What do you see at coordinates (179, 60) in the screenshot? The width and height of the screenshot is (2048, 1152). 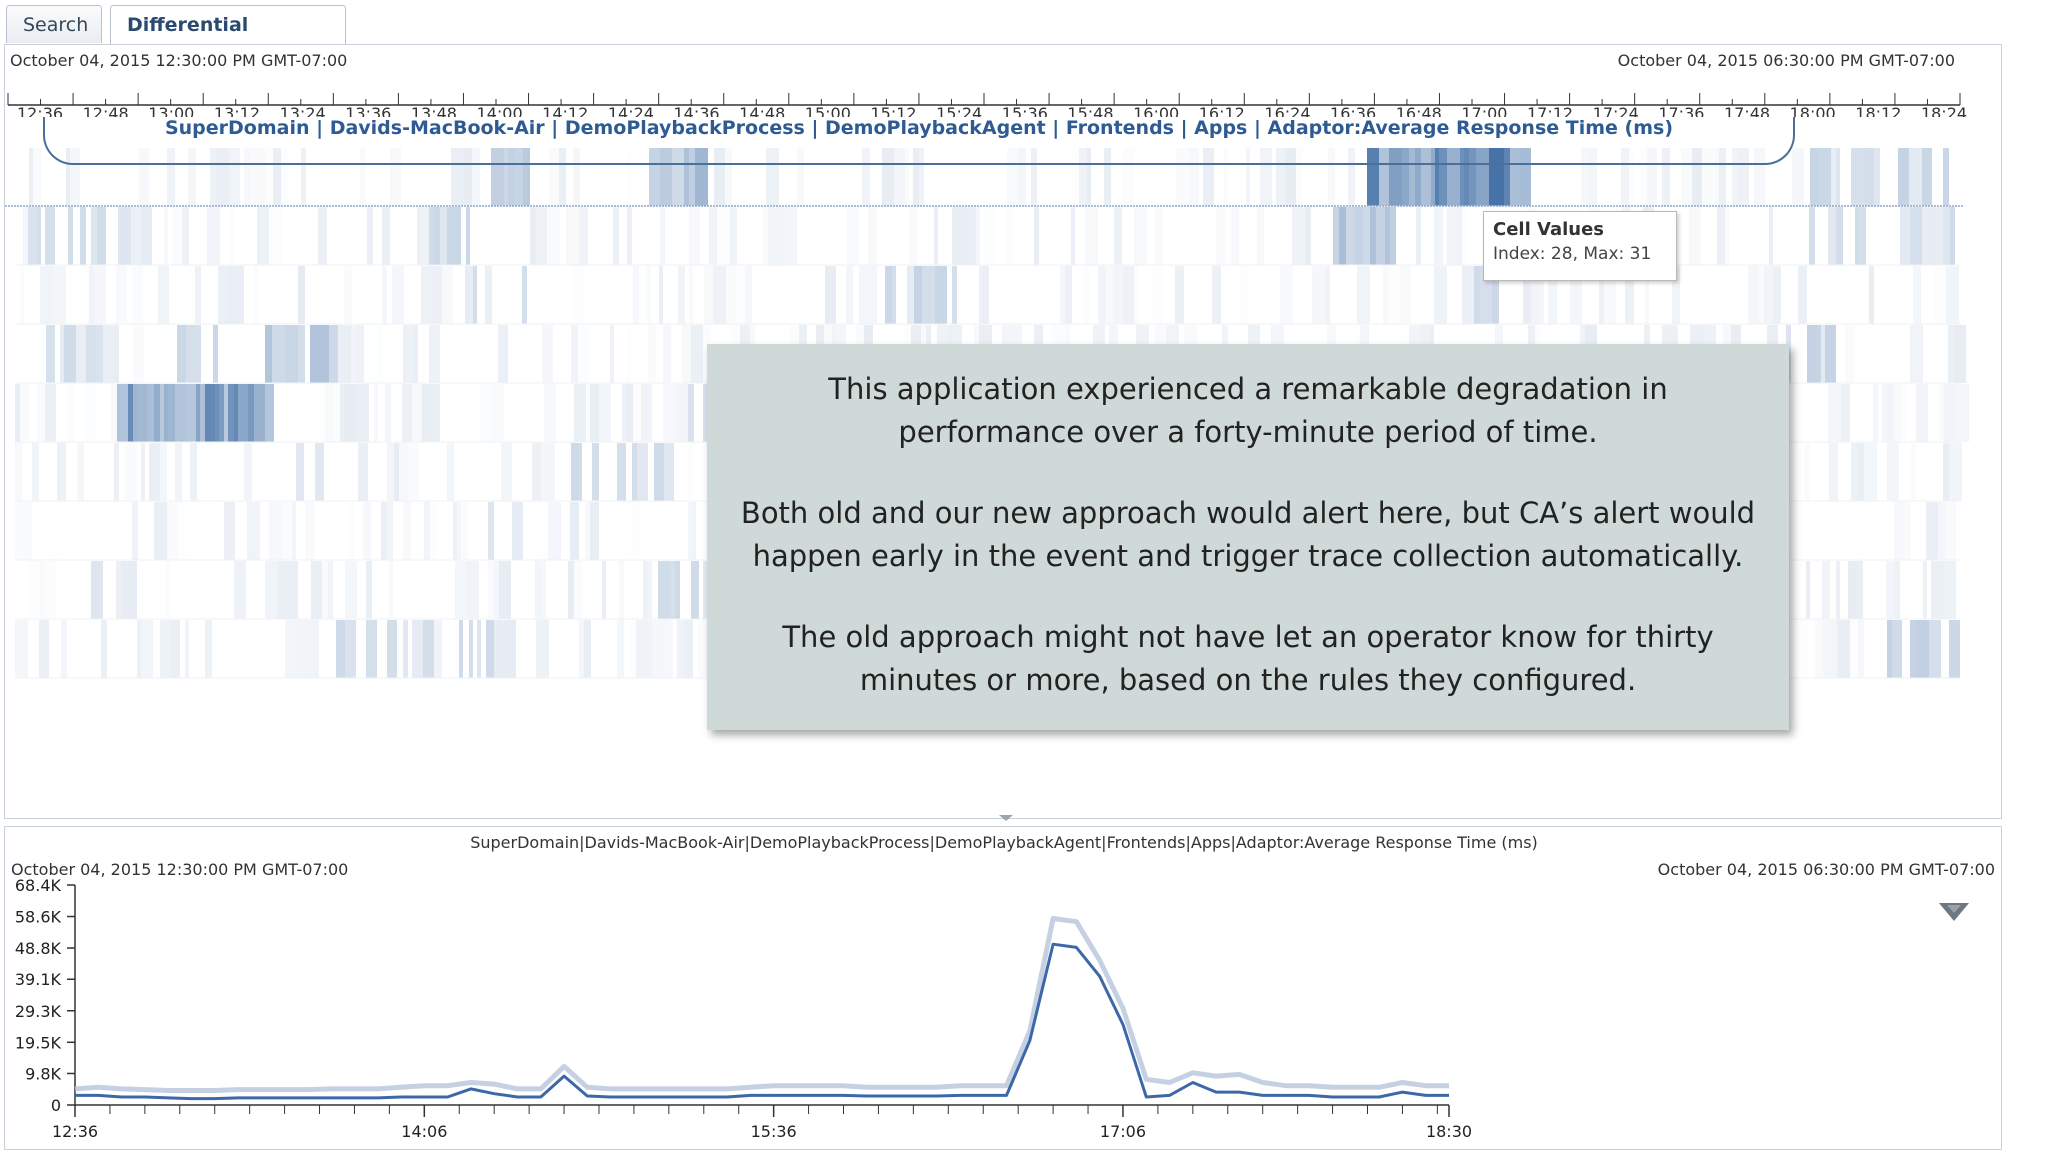 I see `heatmap-start-time: October 04, 2015 12:30:00 PM GMT-07:00` at bounding box center [179, 60].